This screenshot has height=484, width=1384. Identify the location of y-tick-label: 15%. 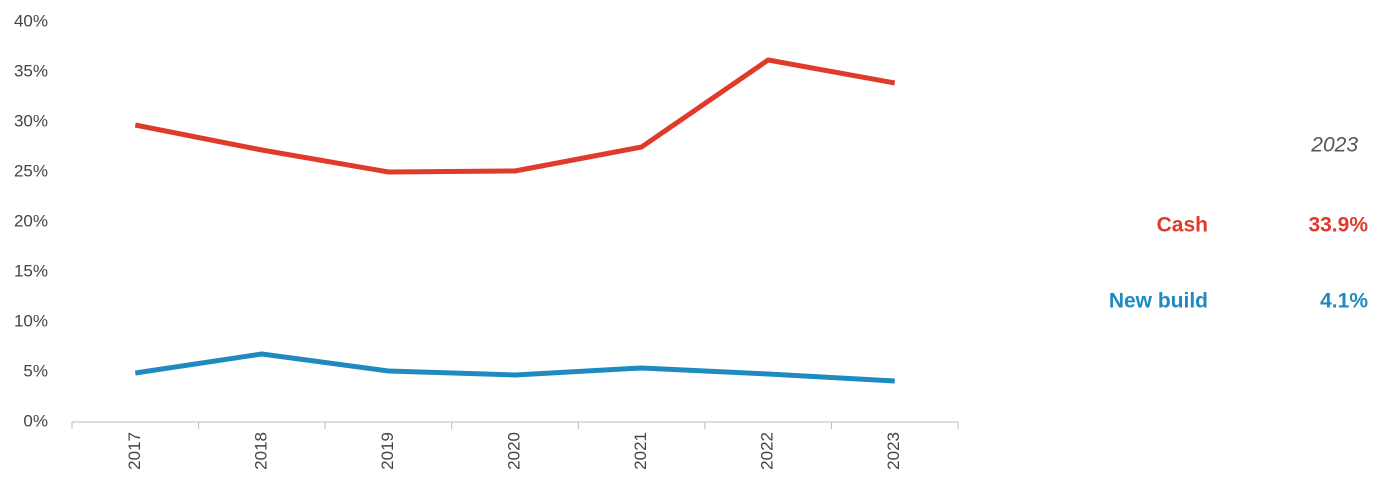
(31, 270).